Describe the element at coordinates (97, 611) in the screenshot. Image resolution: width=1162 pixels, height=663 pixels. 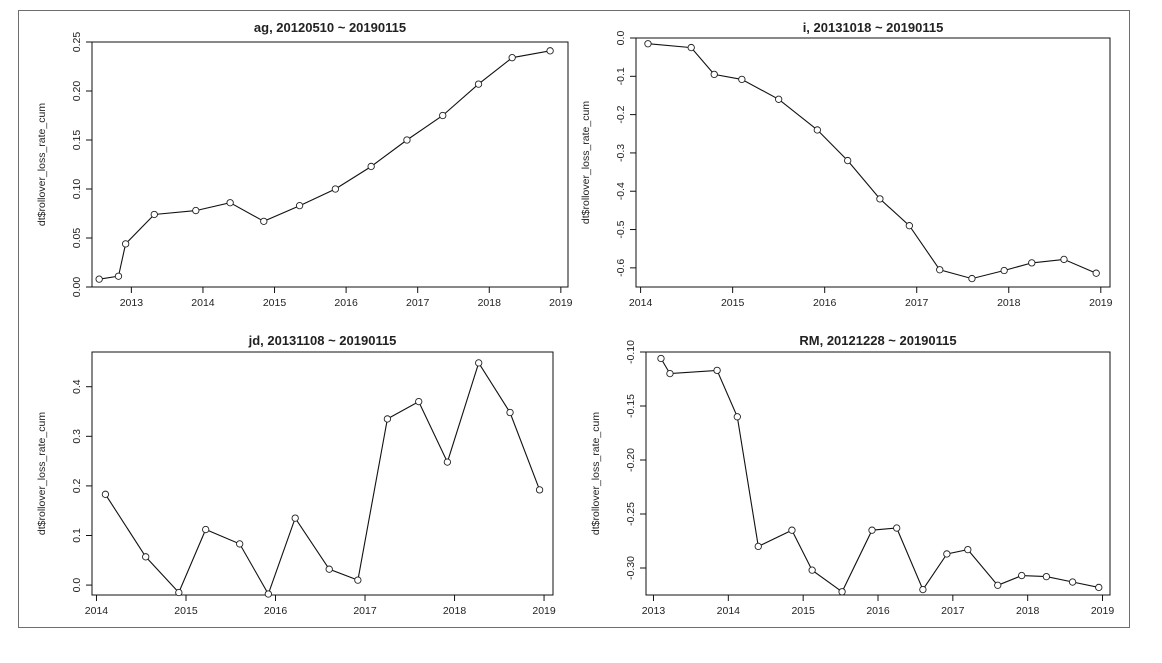
I see `panel-3-xtick-label: 2014` at that location.